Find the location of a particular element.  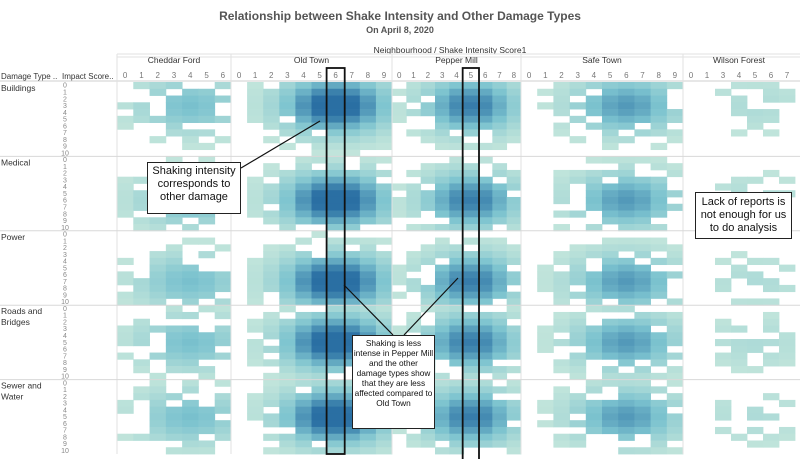

column-group-label: Neighbourhood / Shake Intensity Score1 is located at coordinates (450, 50).